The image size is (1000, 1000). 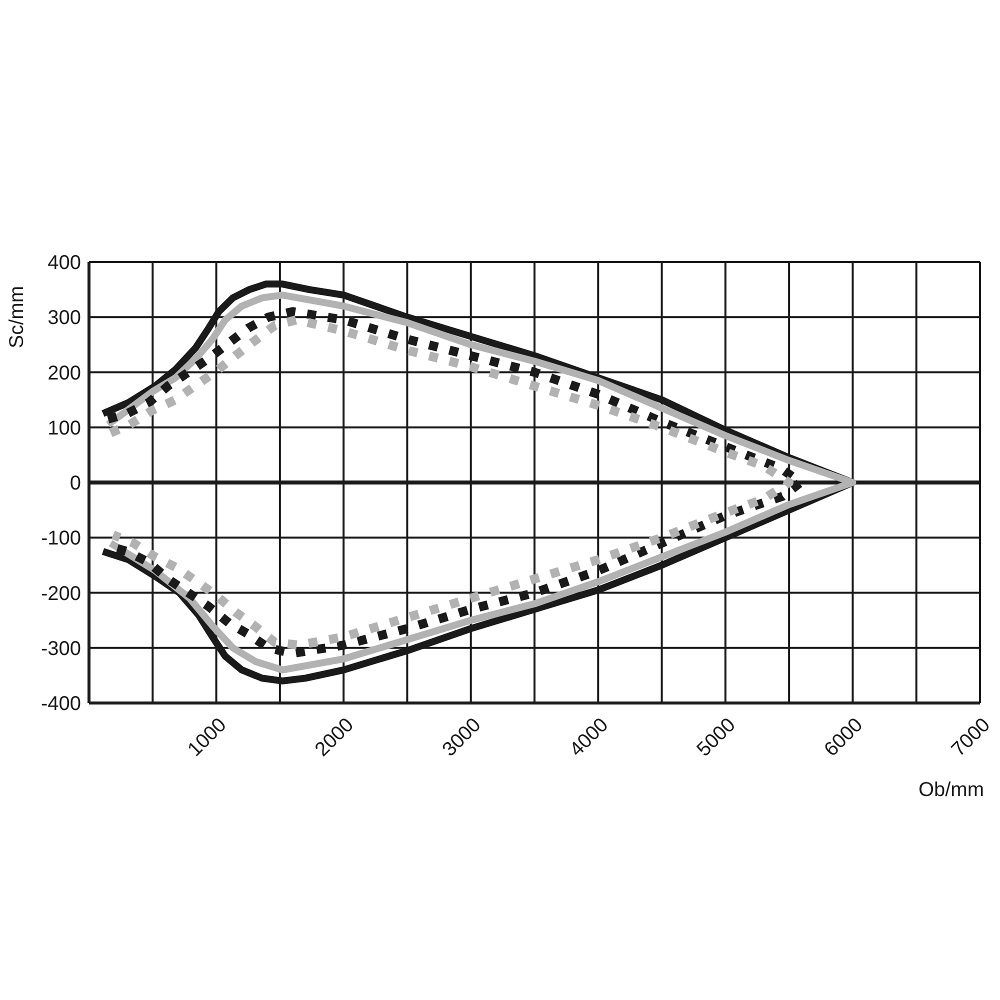 I want to click on y-tick-label: 0, so click(x=75, y=483).